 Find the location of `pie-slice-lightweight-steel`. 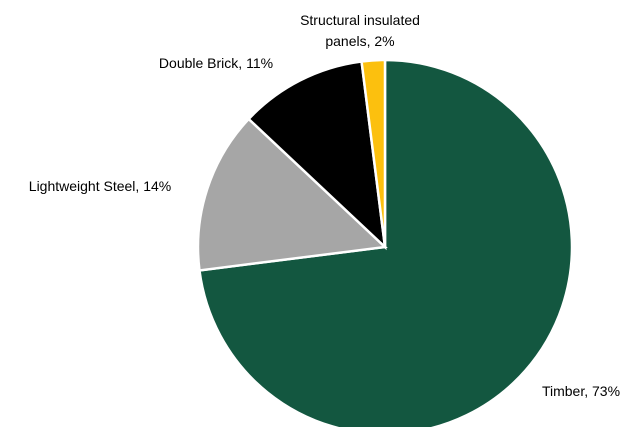

pie-slice-lightweight-steel is located at coordinates (292, 194).